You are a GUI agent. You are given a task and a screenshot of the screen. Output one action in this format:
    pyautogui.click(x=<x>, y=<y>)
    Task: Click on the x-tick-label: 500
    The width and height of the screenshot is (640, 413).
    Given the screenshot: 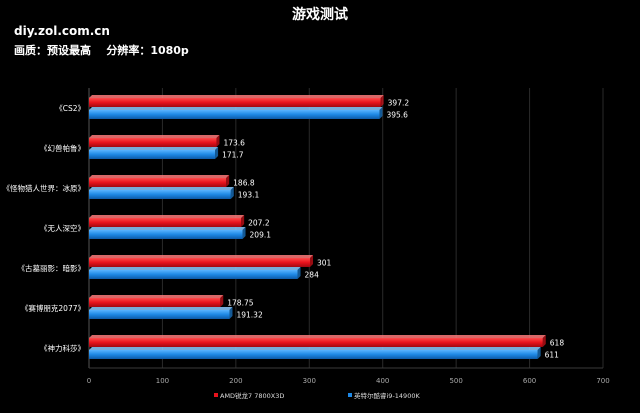 What is the action you would take?
    pyautogui.click(x=455, y=381)
    